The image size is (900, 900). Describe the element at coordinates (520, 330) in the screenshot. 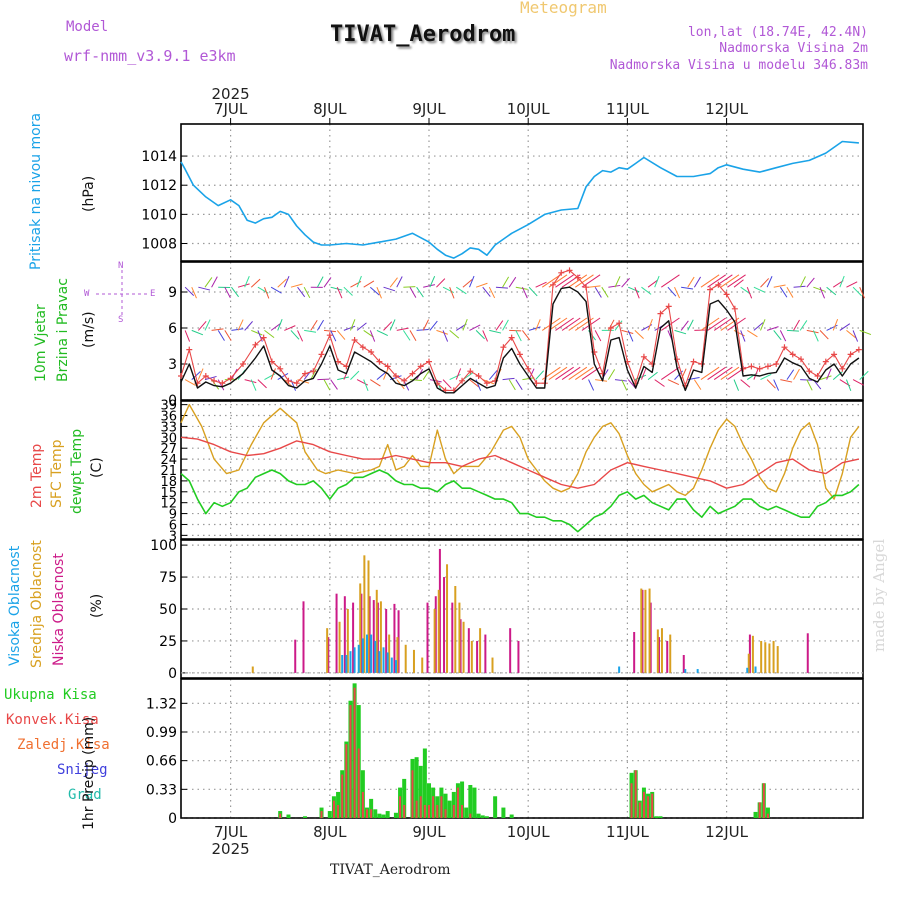

I see `wind-gust-line` at that location.